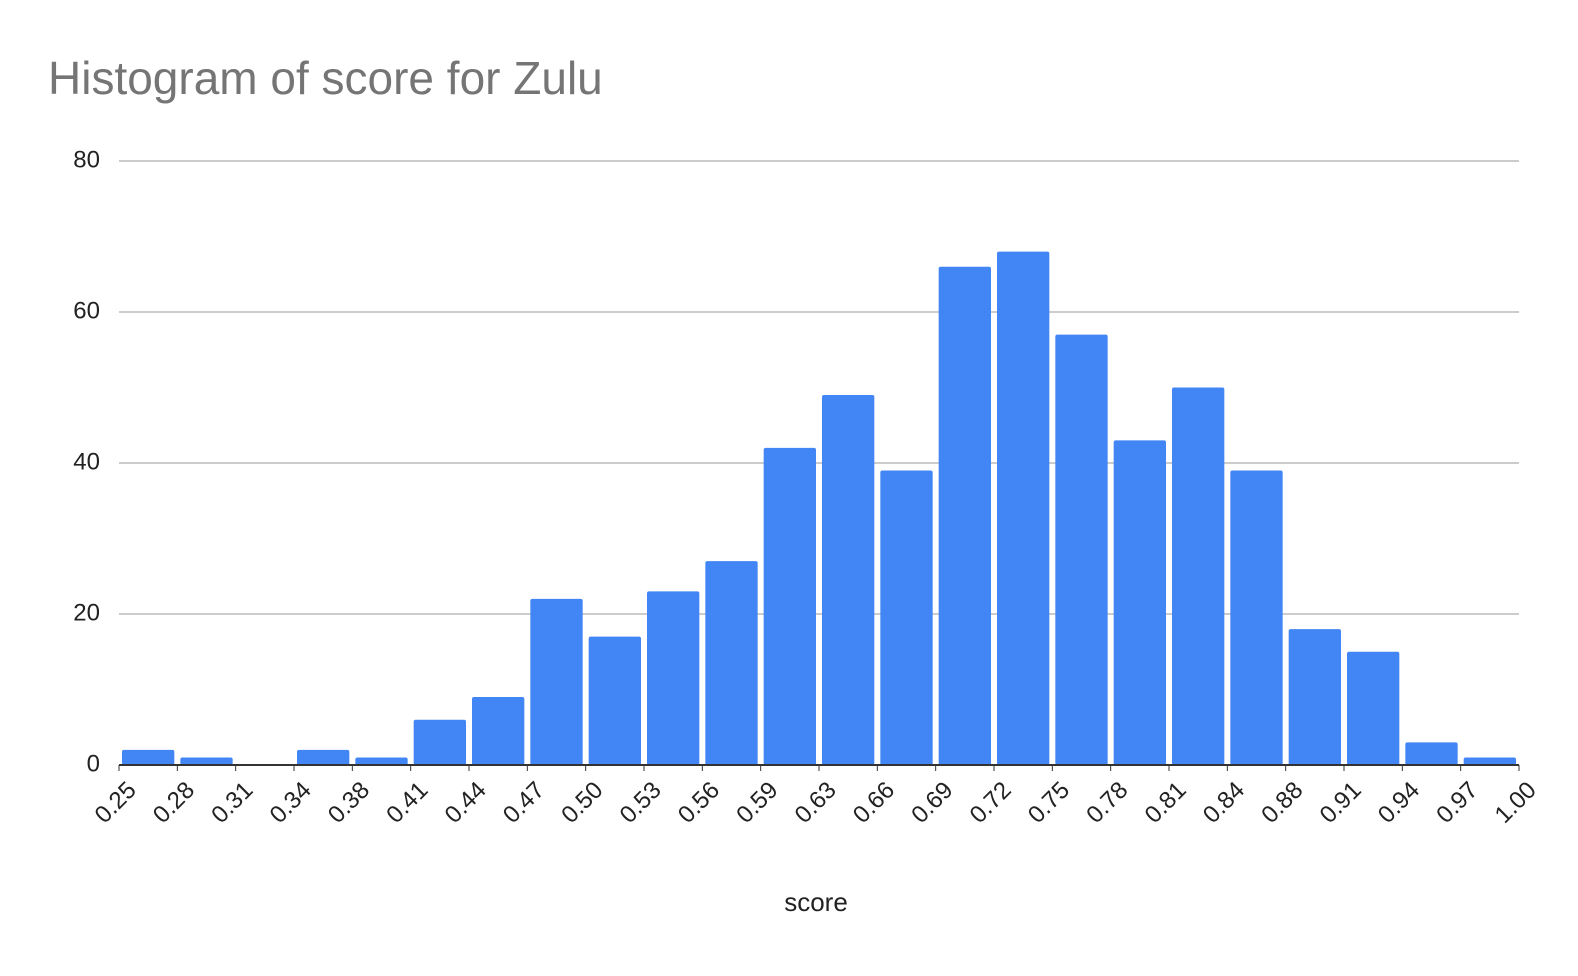 The width and height of the screenshot is (1578, 976). Describe the element at coordinates (174, 803) in the screenshot. I see `x-tick-label: 0.28` at that location.